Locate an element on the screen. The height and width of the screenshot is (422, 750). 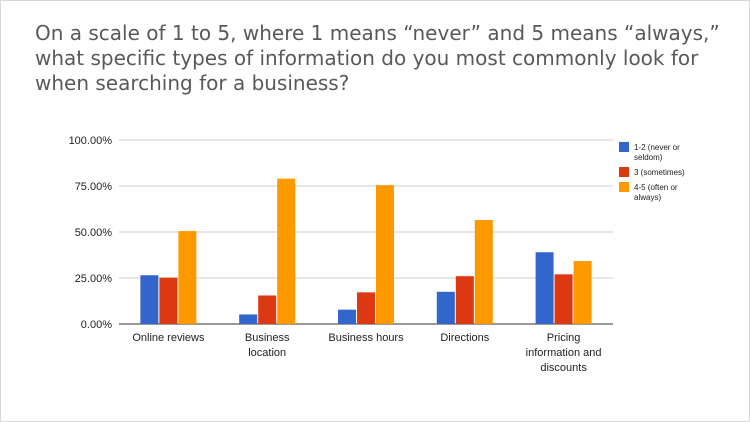
legend-label-line: 4-5 (often or is located at coordinates (656, 187).